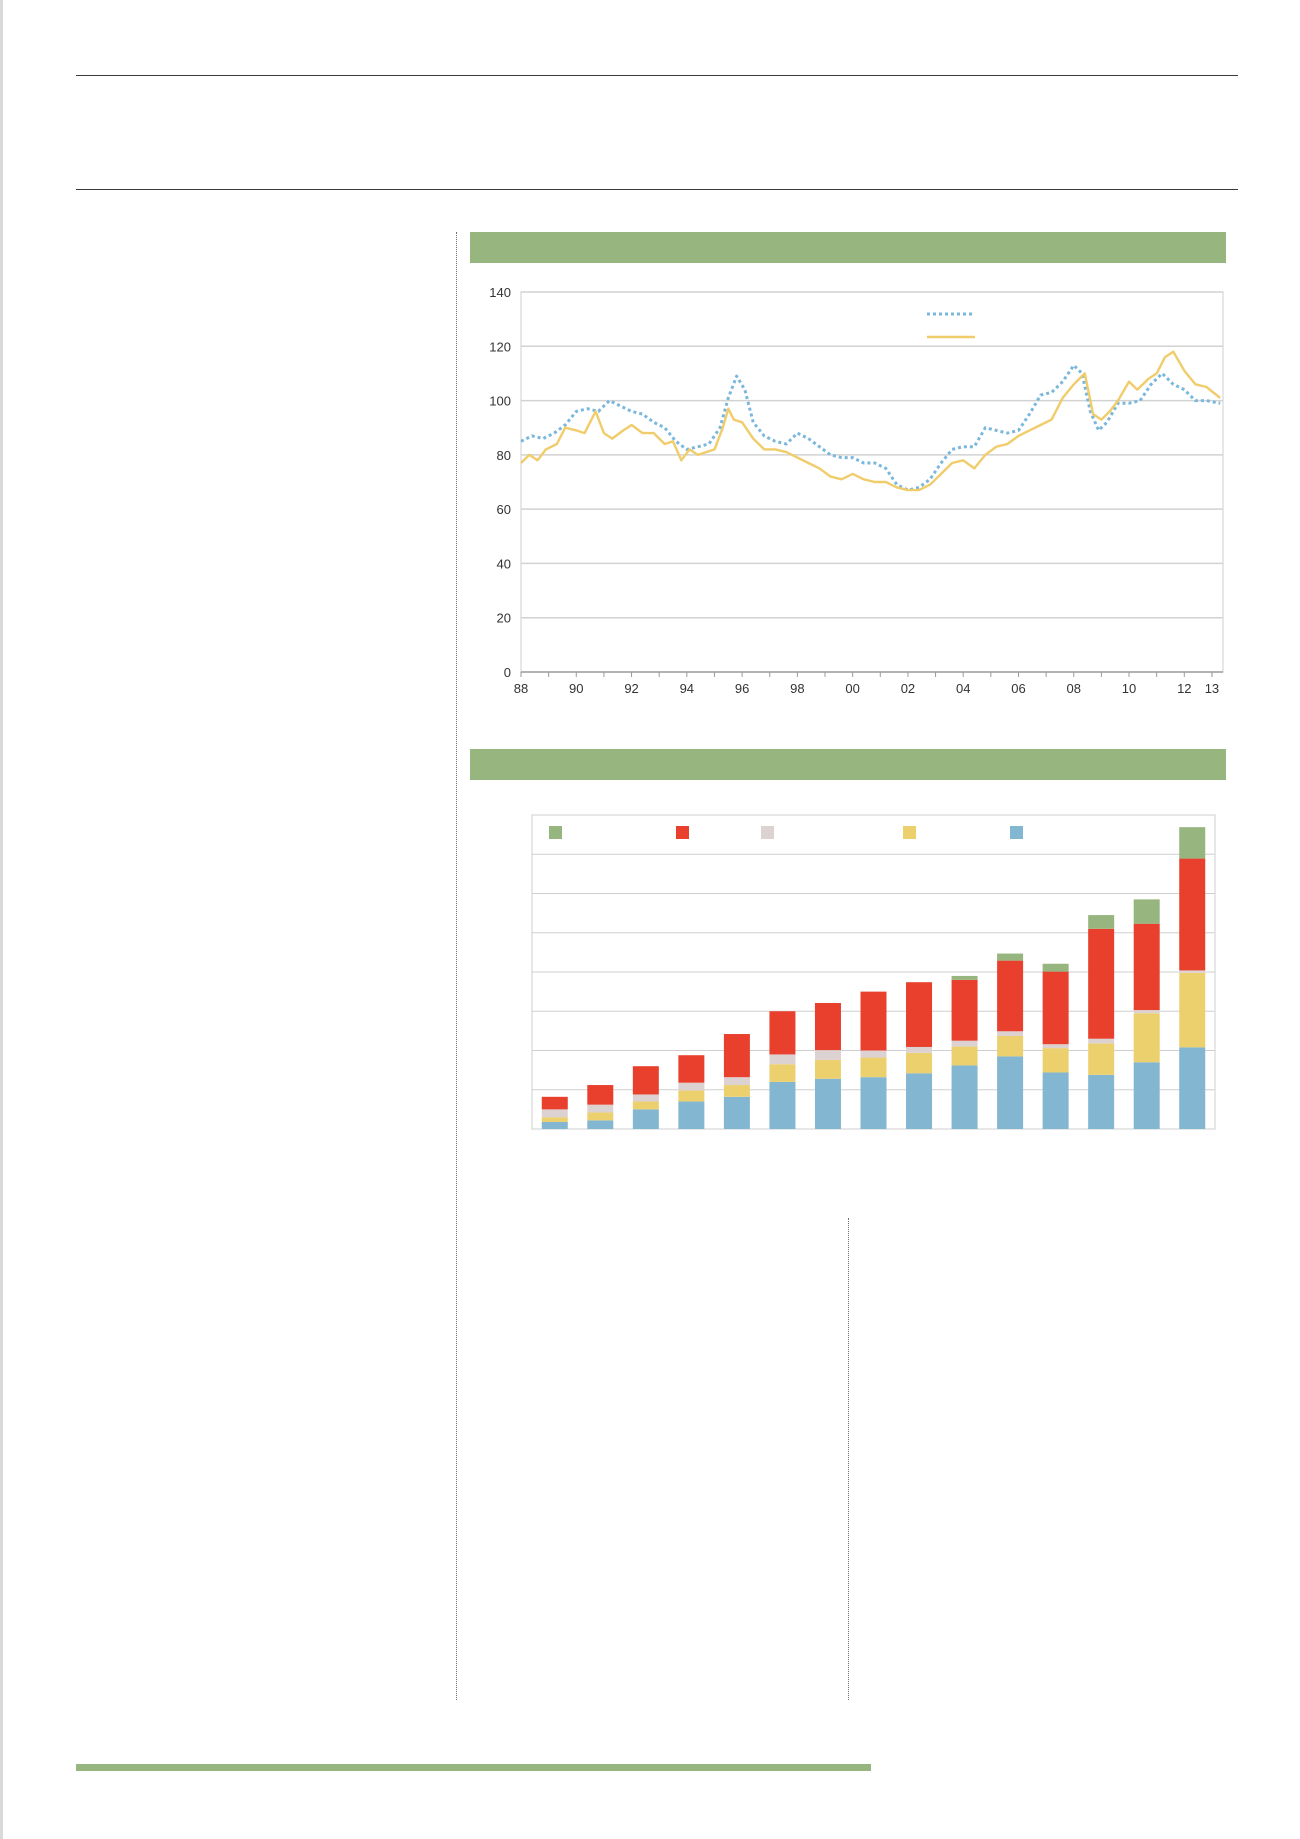  Describe the element at coordinates (521, 688) in the screenshot. I see `x-tick-label: 88` at that location.